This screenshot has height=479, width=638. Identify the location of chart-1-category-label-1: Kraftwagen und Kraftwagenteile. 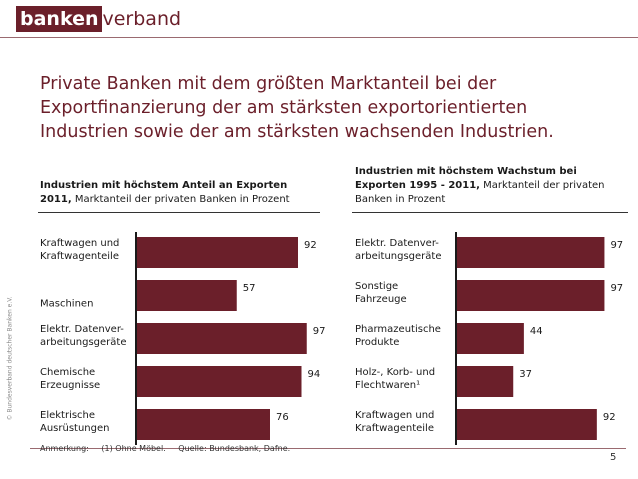
(79, 250).